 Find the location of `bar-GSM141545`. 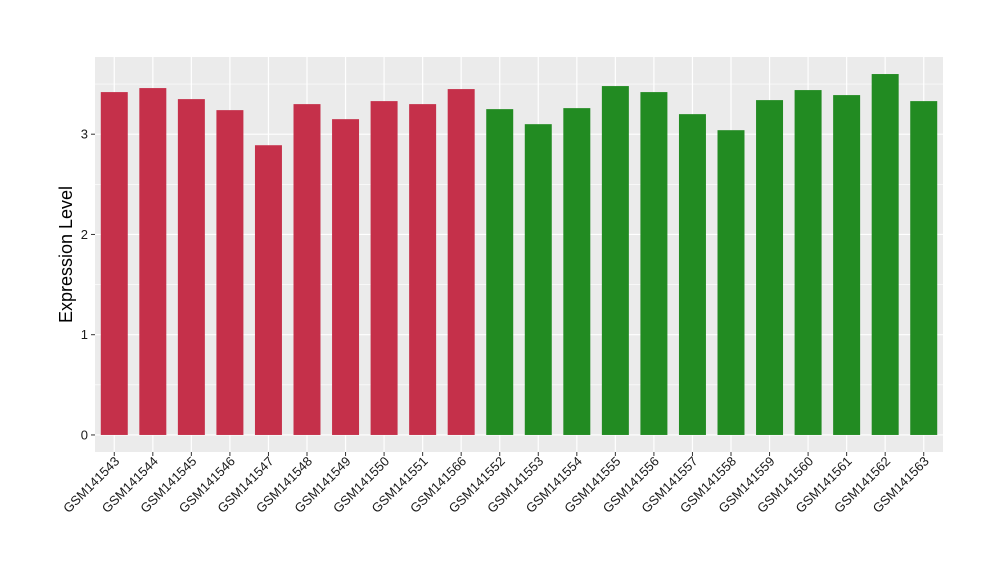

bar-GSM141545 is located at coordinates (191, 267).